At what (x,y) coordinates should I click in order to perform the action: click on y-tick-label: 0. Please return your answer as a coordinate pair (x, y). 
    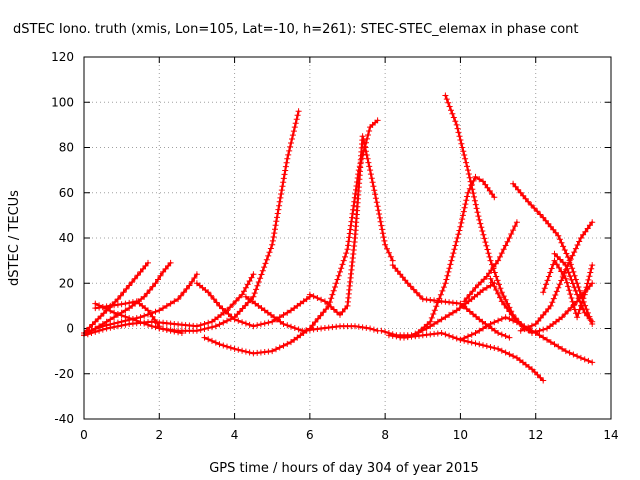
    Looking at the image, I should click on (70, 329).